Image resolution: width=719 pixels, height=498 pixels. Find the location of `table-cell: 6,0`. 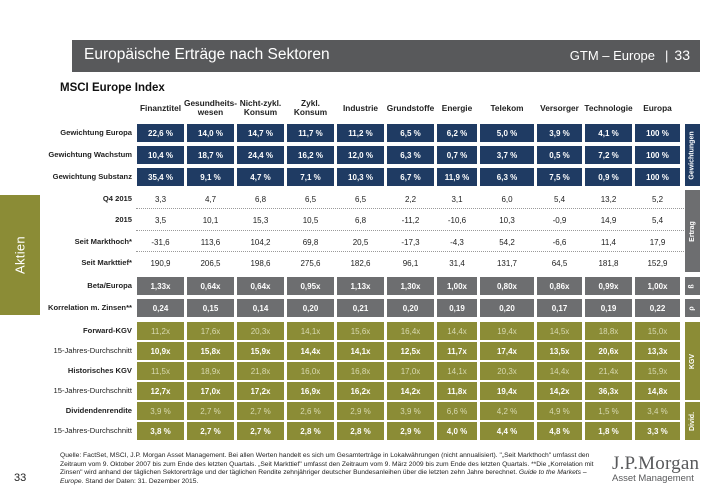

table-cell: 6,0 is located at coordinates (507, 199).